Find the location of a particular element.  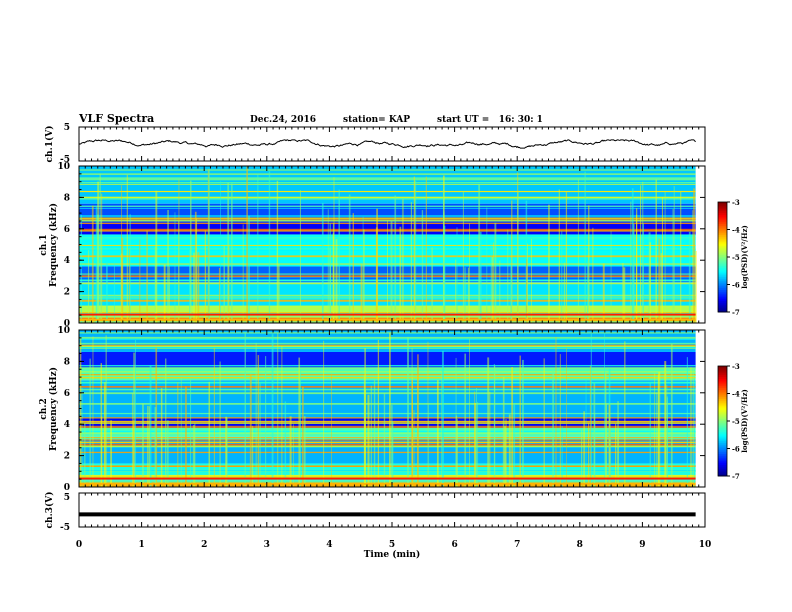

colorbar-tick-label: -7 is located at coordinates (736, 476).